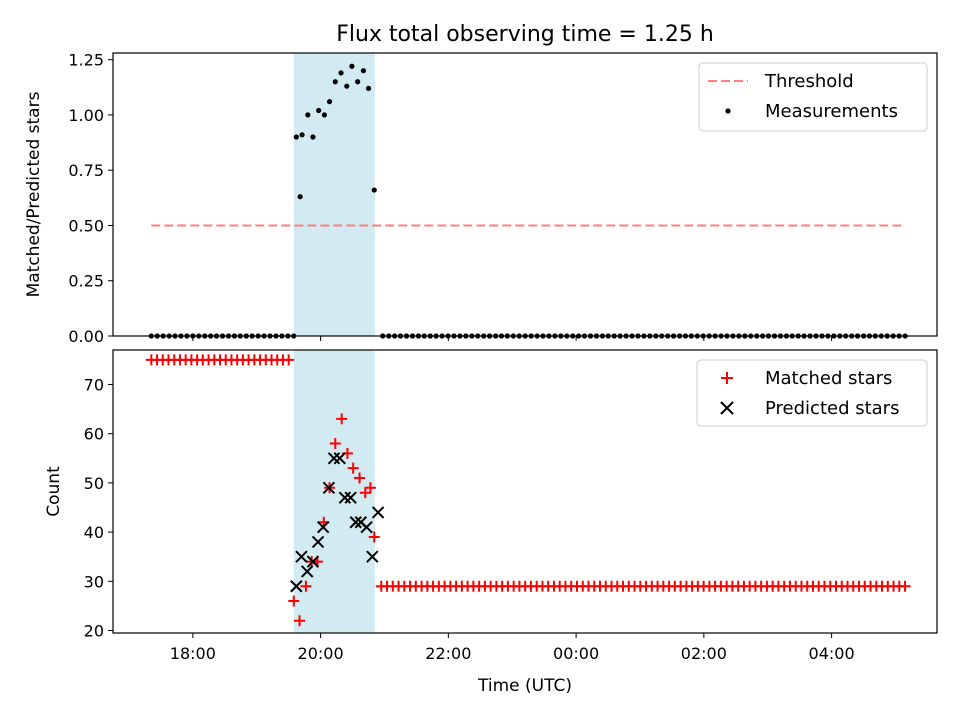  Describe the element at coordinates (828, 378) in the screenshot. I see `matched-legend-label: Matched stars` at that location.